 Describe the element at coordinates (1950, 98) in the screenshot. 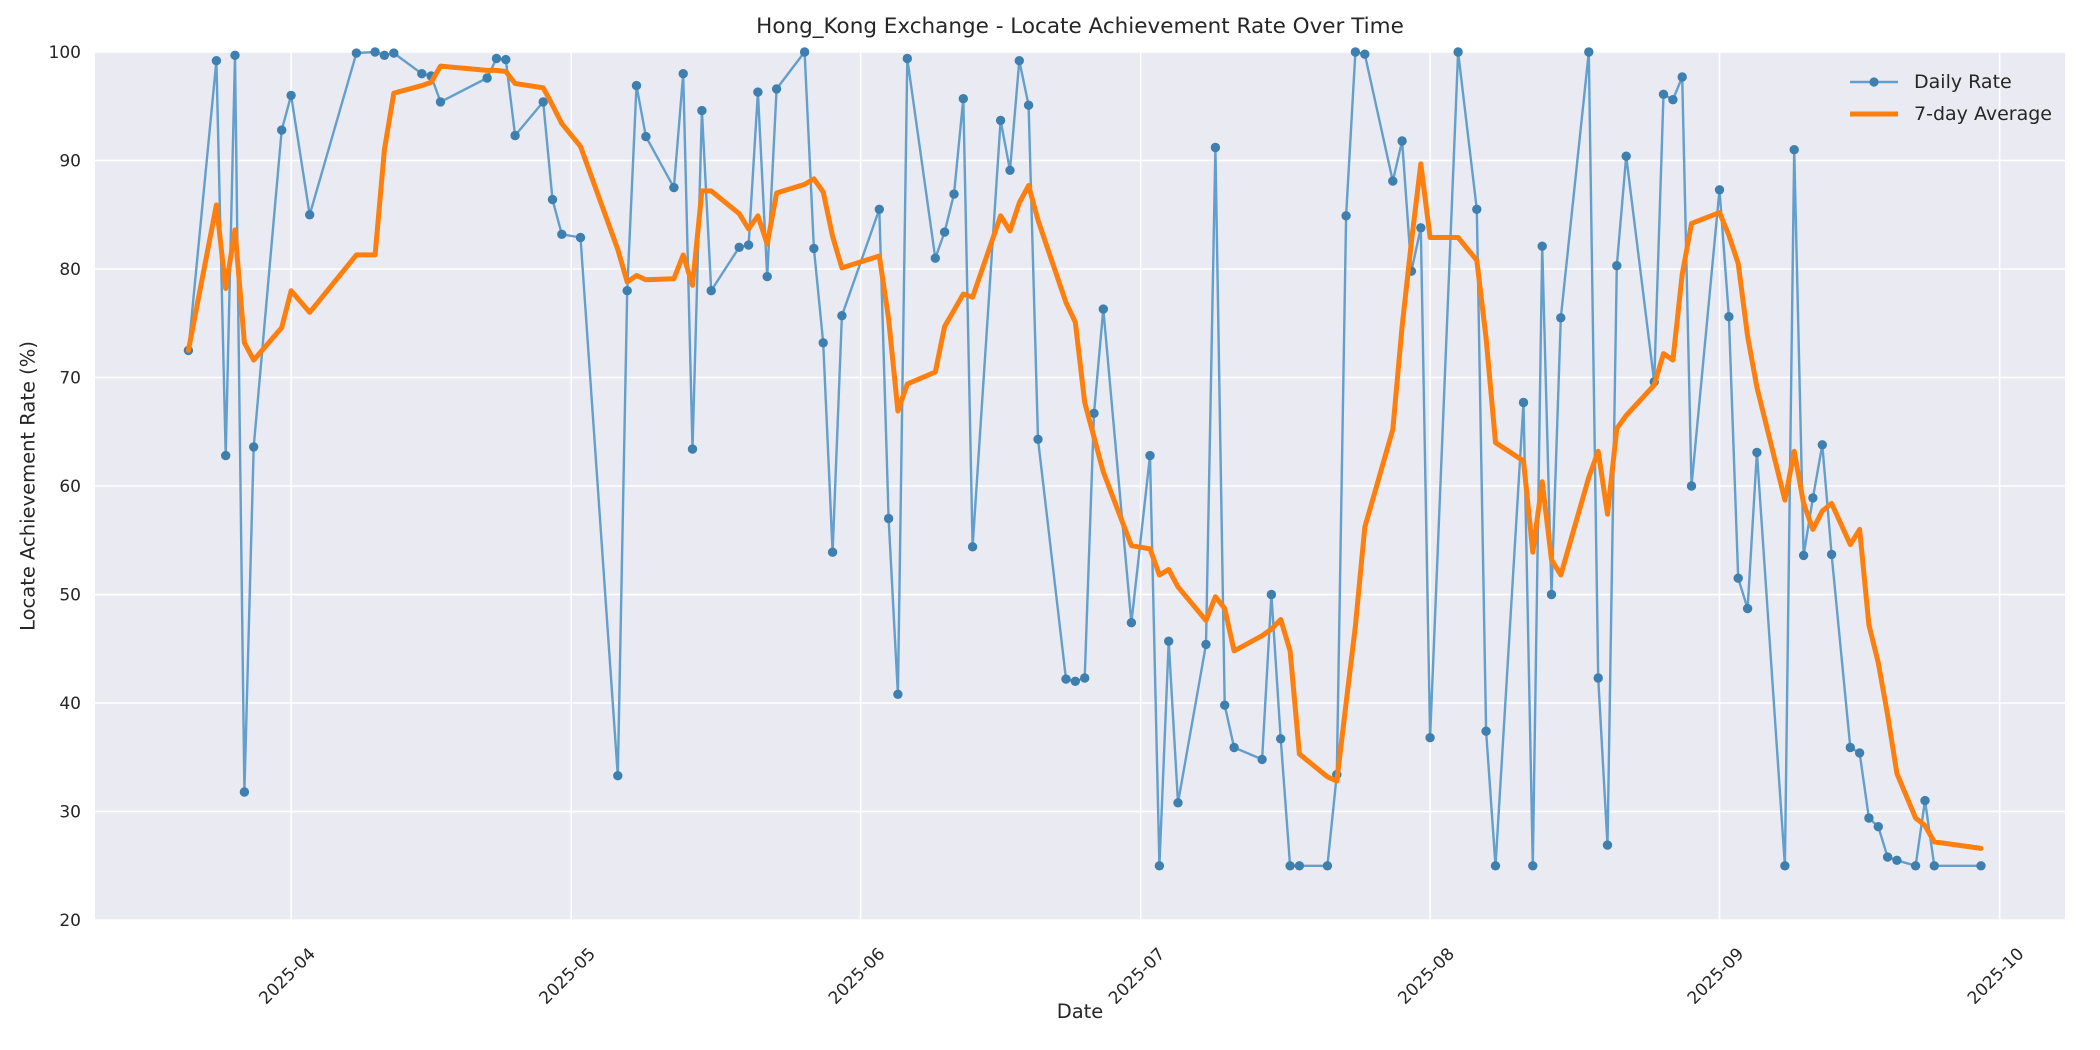

I see `legend: Daily Rate 7-day Average` at that location.